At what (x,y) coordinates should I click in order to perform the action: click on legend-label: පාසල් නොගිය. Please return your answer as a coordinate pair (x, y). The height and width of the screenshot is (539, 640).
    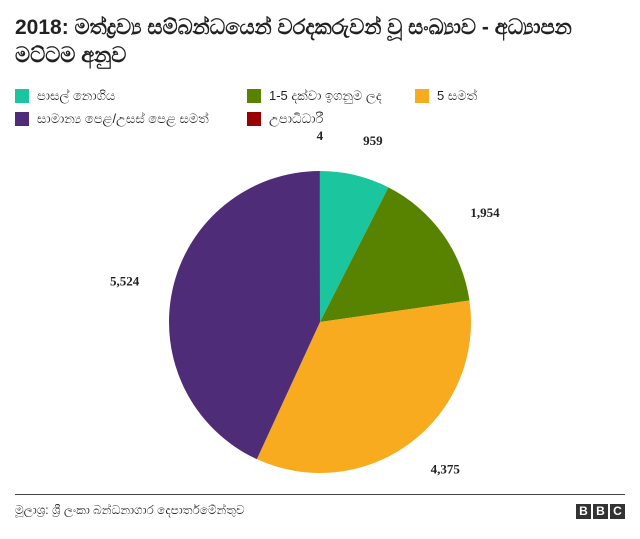
    Looking at the image, I should click on (76, 95).